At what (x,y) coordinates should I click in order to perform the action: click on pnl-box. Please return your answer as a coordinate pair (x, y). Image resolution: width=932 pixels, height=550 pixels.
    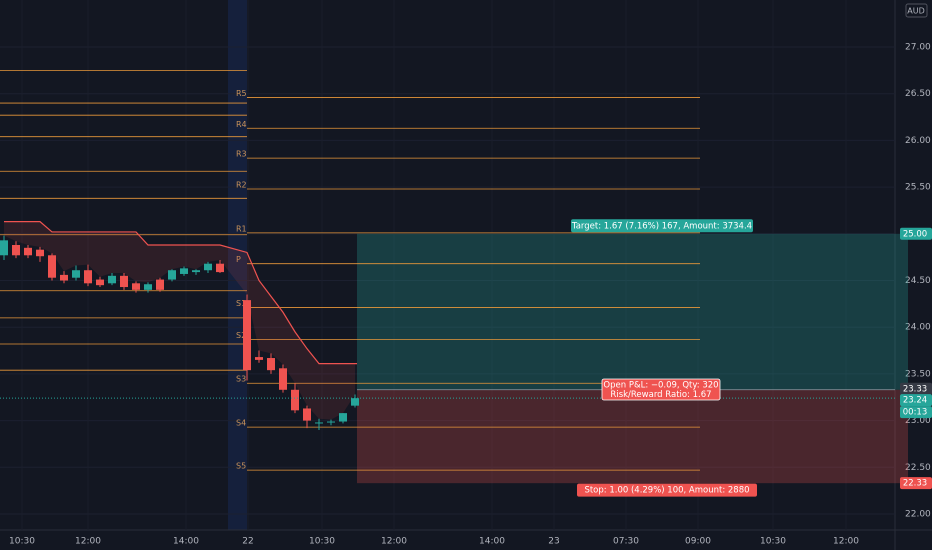
    Looking at the image, I should click on (661, 389).